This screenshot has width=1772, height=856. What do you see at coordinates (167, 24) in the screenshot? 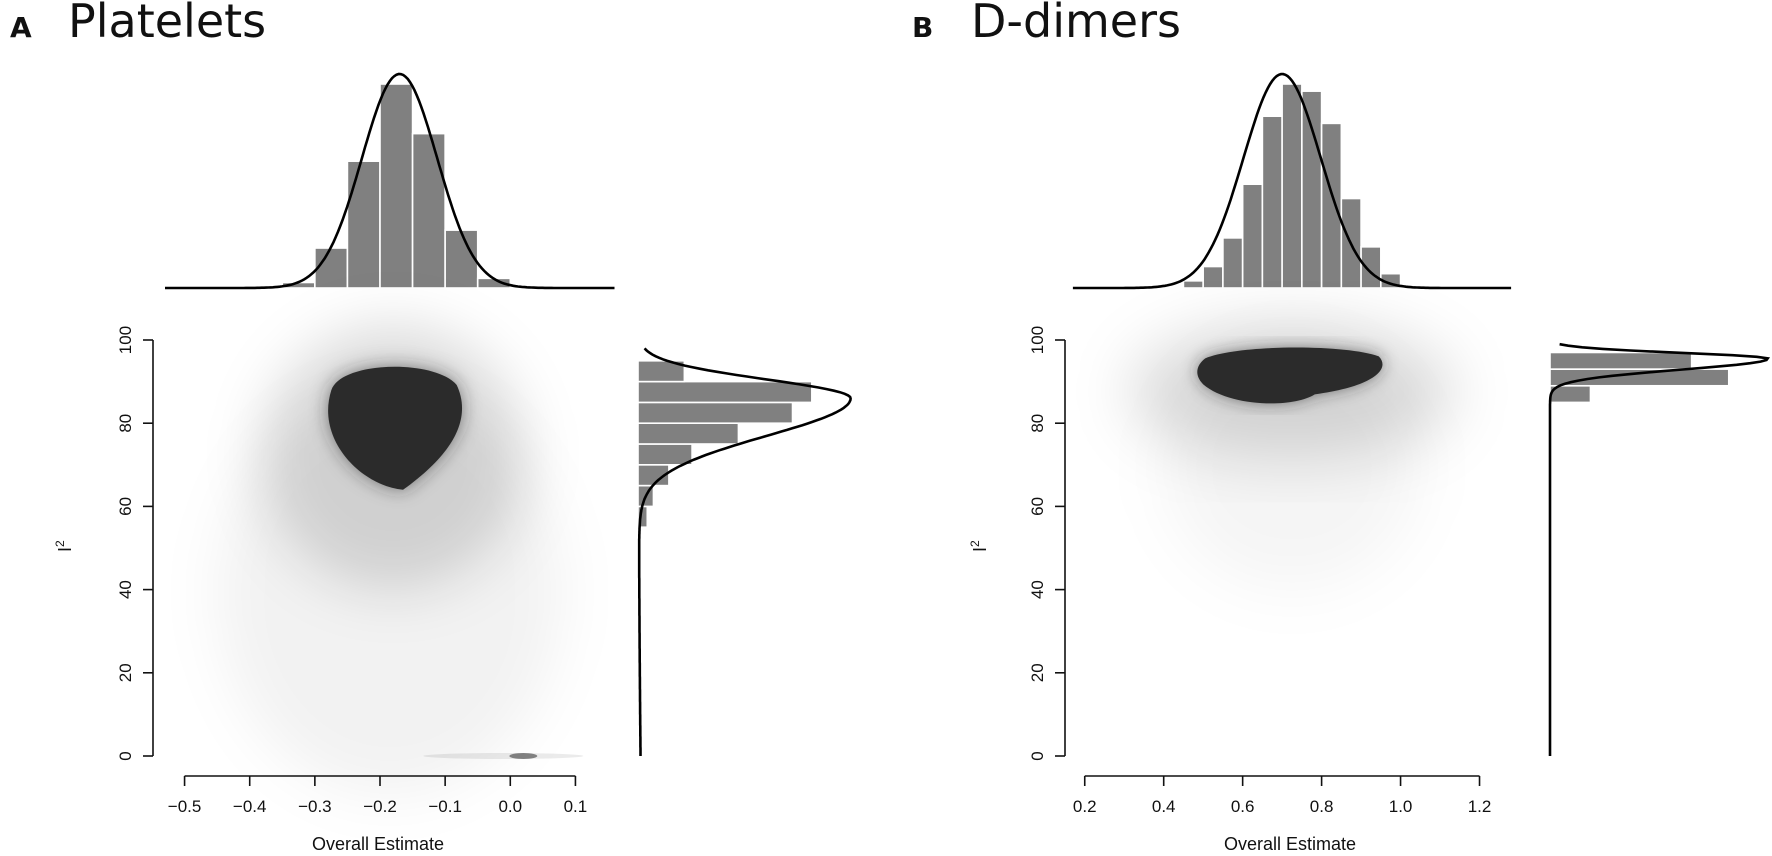
I see `panel-title: Platelets` at bounding box center [167, 24].